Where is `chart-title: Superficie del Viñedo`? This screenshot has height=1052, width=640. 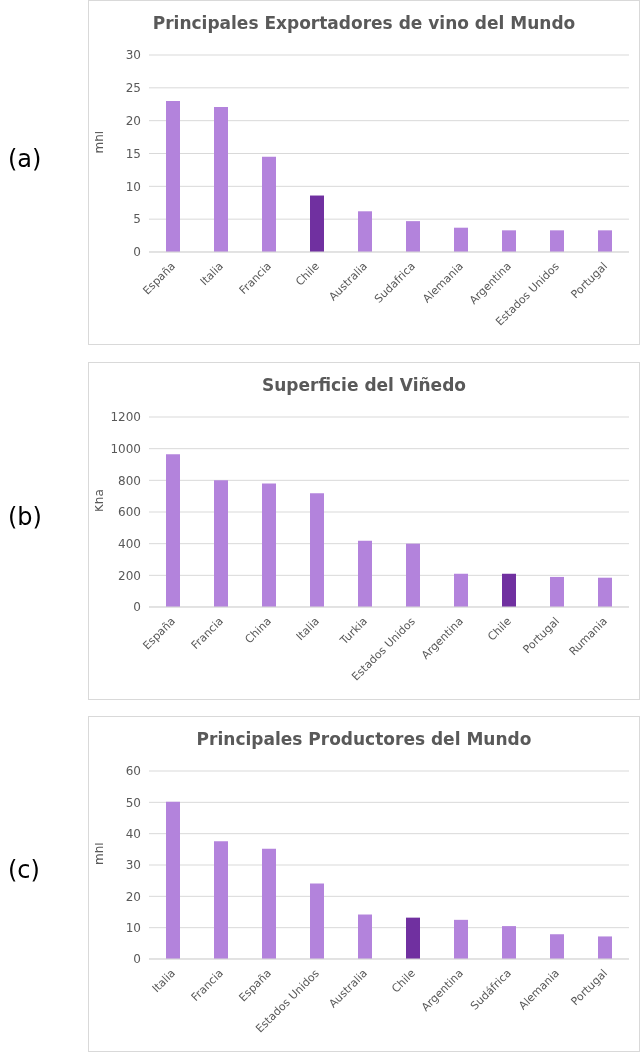
chart-title: Superficie del Viñedo is located at coordinates (364, 385).